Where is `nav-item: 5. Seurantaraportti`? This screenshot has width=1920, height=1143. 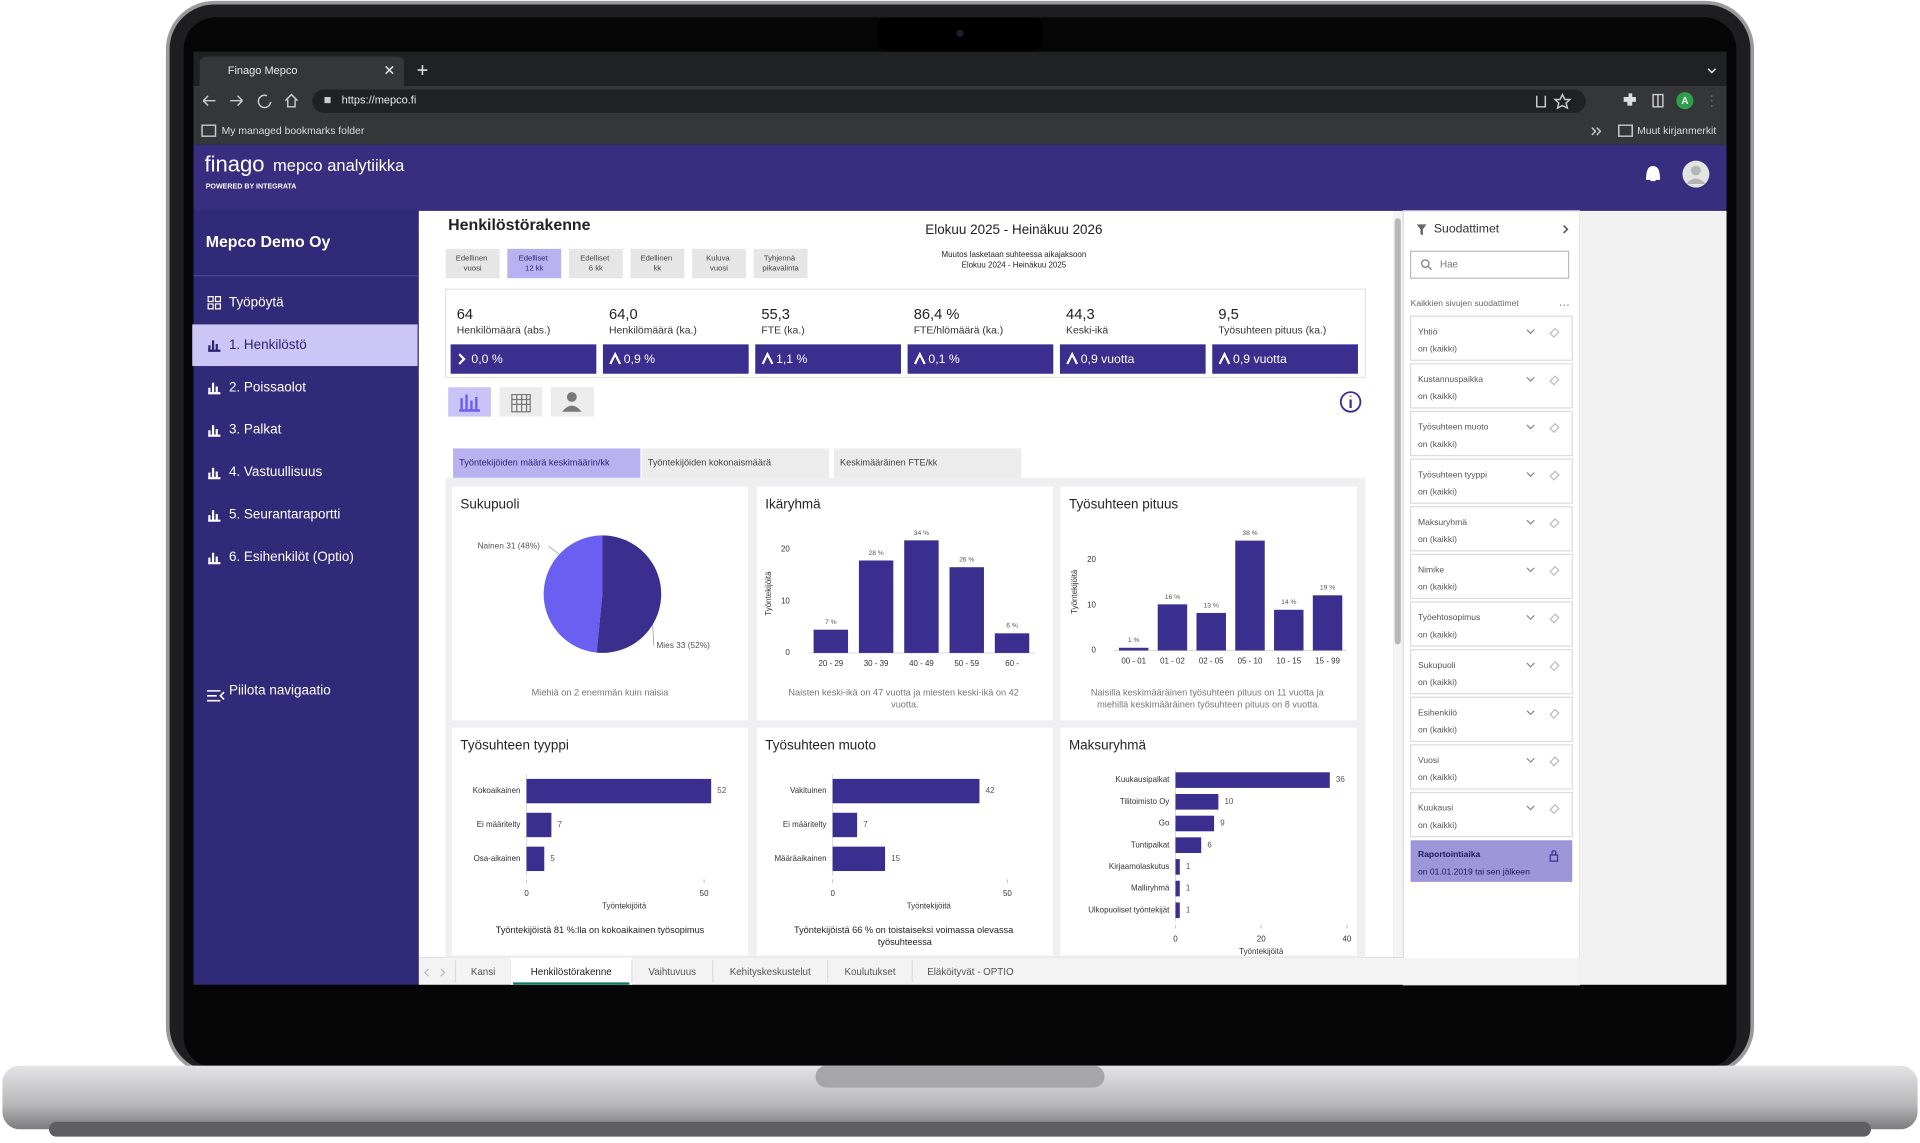 nav-item: 5. Seurantaraportti is located at coordinates (284, 514).